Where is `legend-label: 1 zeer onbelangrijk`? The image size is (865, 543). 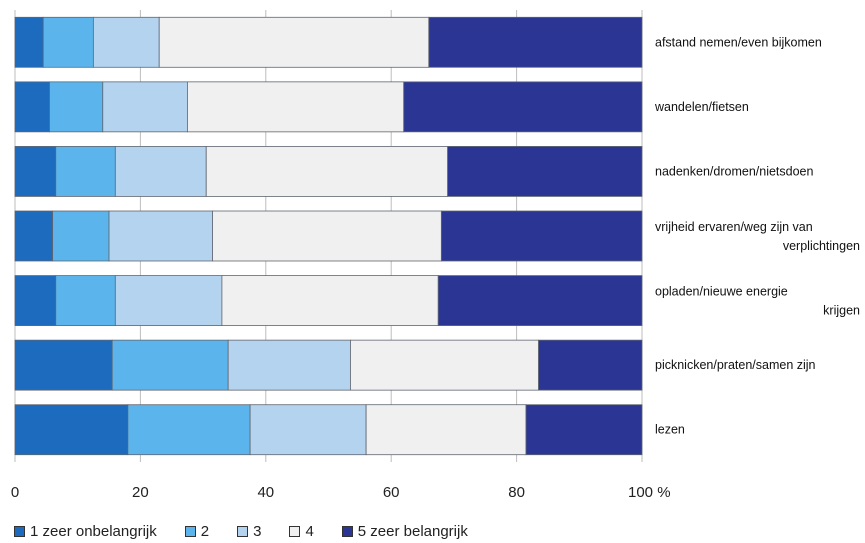 legend-label: 1 zeer onbelangrijk is located at coordinates (93, 531).